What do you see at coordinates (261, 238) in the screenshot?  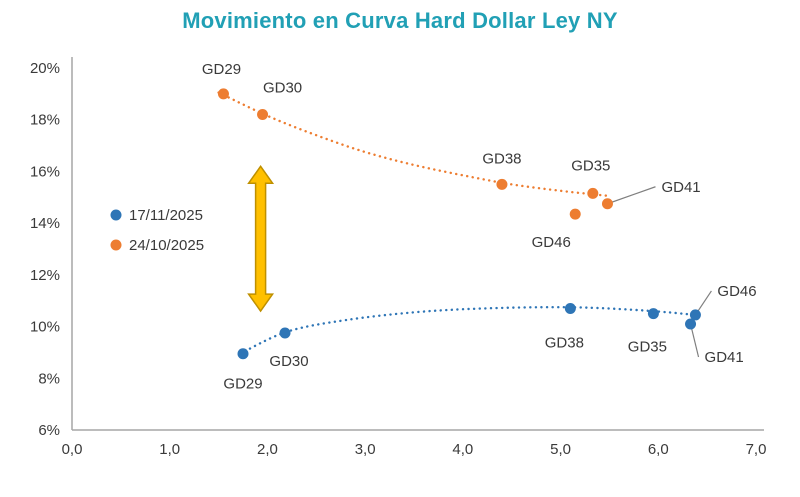 I see `movement-arrow` at bounding box center [261, 238].